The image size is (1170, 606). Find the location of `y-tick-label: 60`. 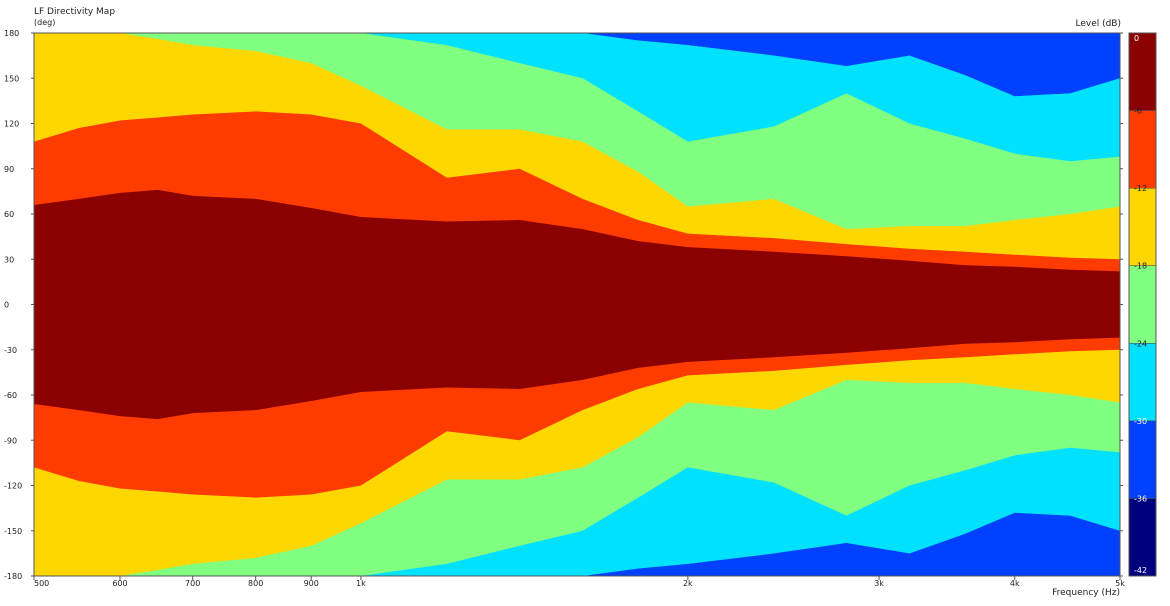

y-tick-label: 60 is located at coordinates (9, 214).